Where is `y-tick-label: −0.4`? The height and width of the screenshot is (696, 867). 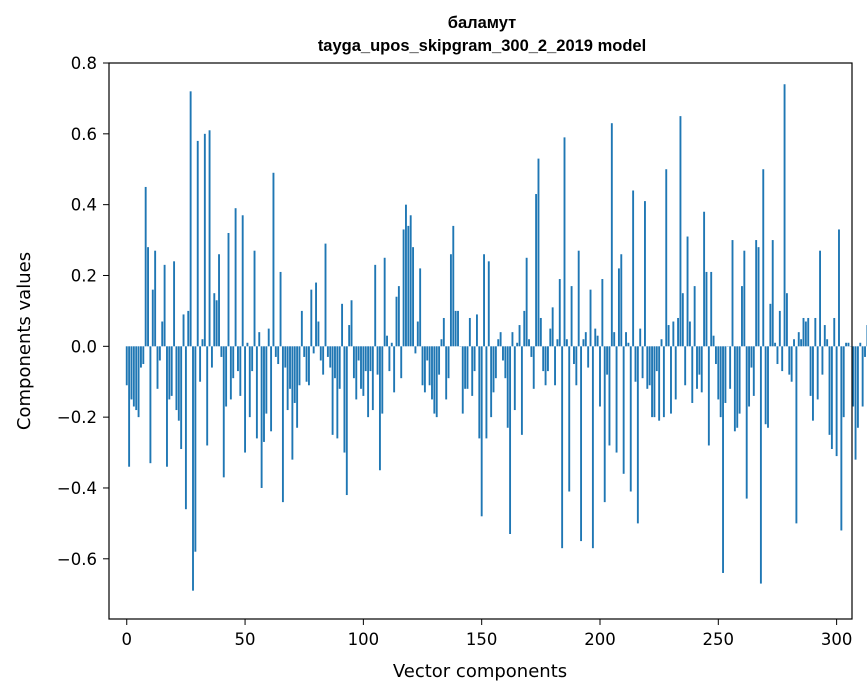 y-tick-label: −0.4 is located at coordinates (77, 488).